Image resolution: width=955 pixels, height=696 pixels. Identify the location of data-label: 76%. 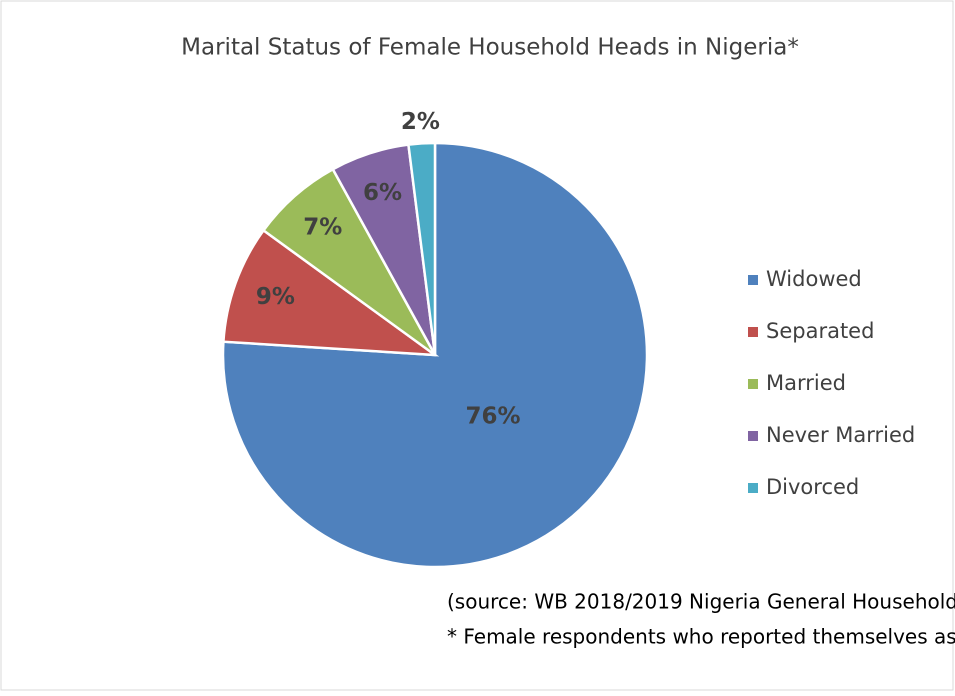
(493, 416).